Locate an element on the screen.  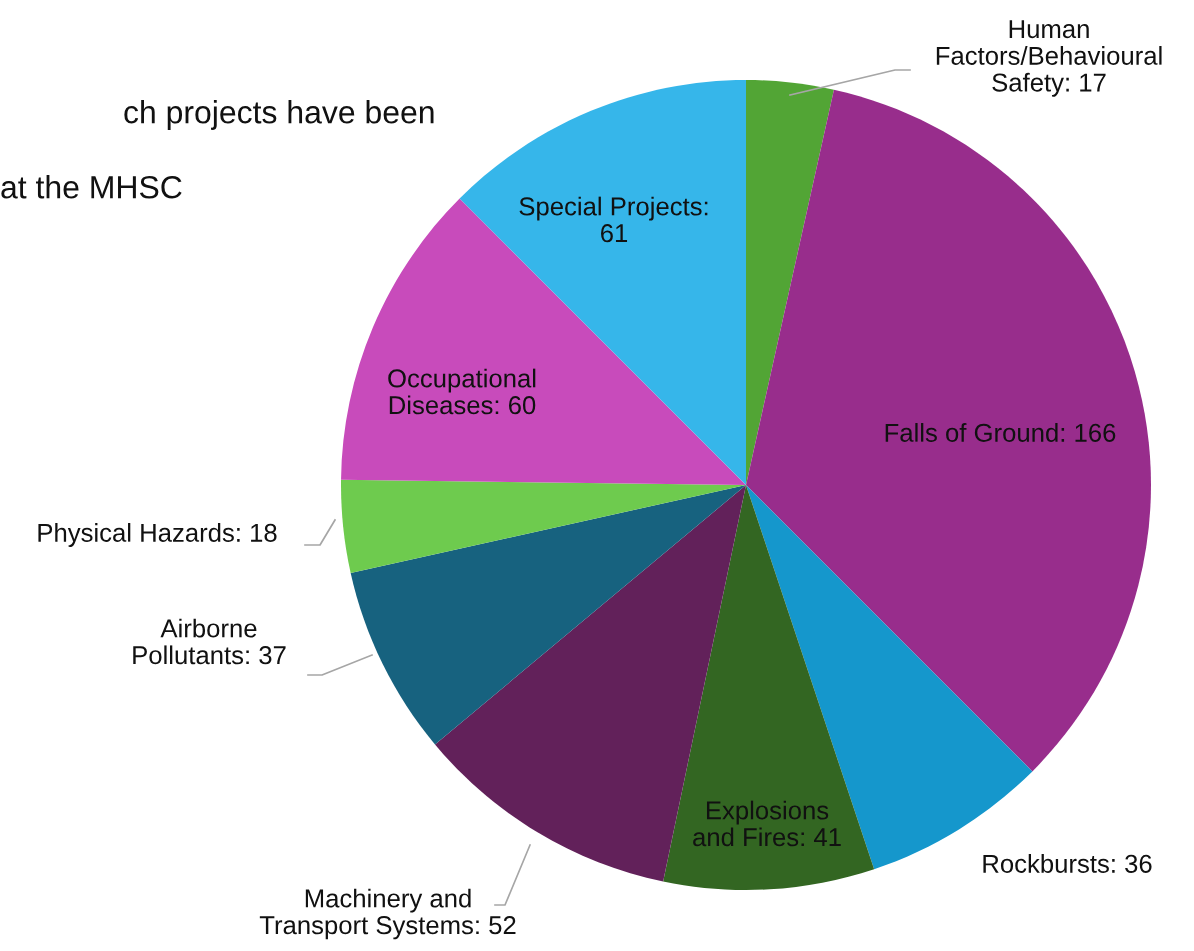
slice-label: Falls of Ground: 166 is located at coordinates (1000, 432).